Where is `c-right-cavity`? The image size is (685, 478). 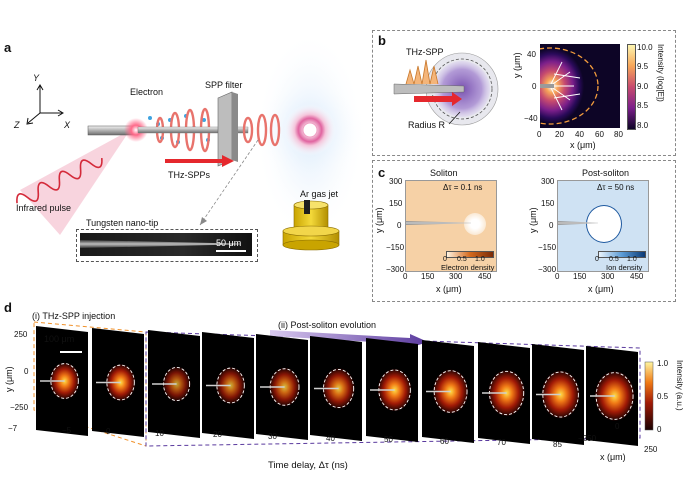
c-right-cavity is located at coordinates (604, 224).